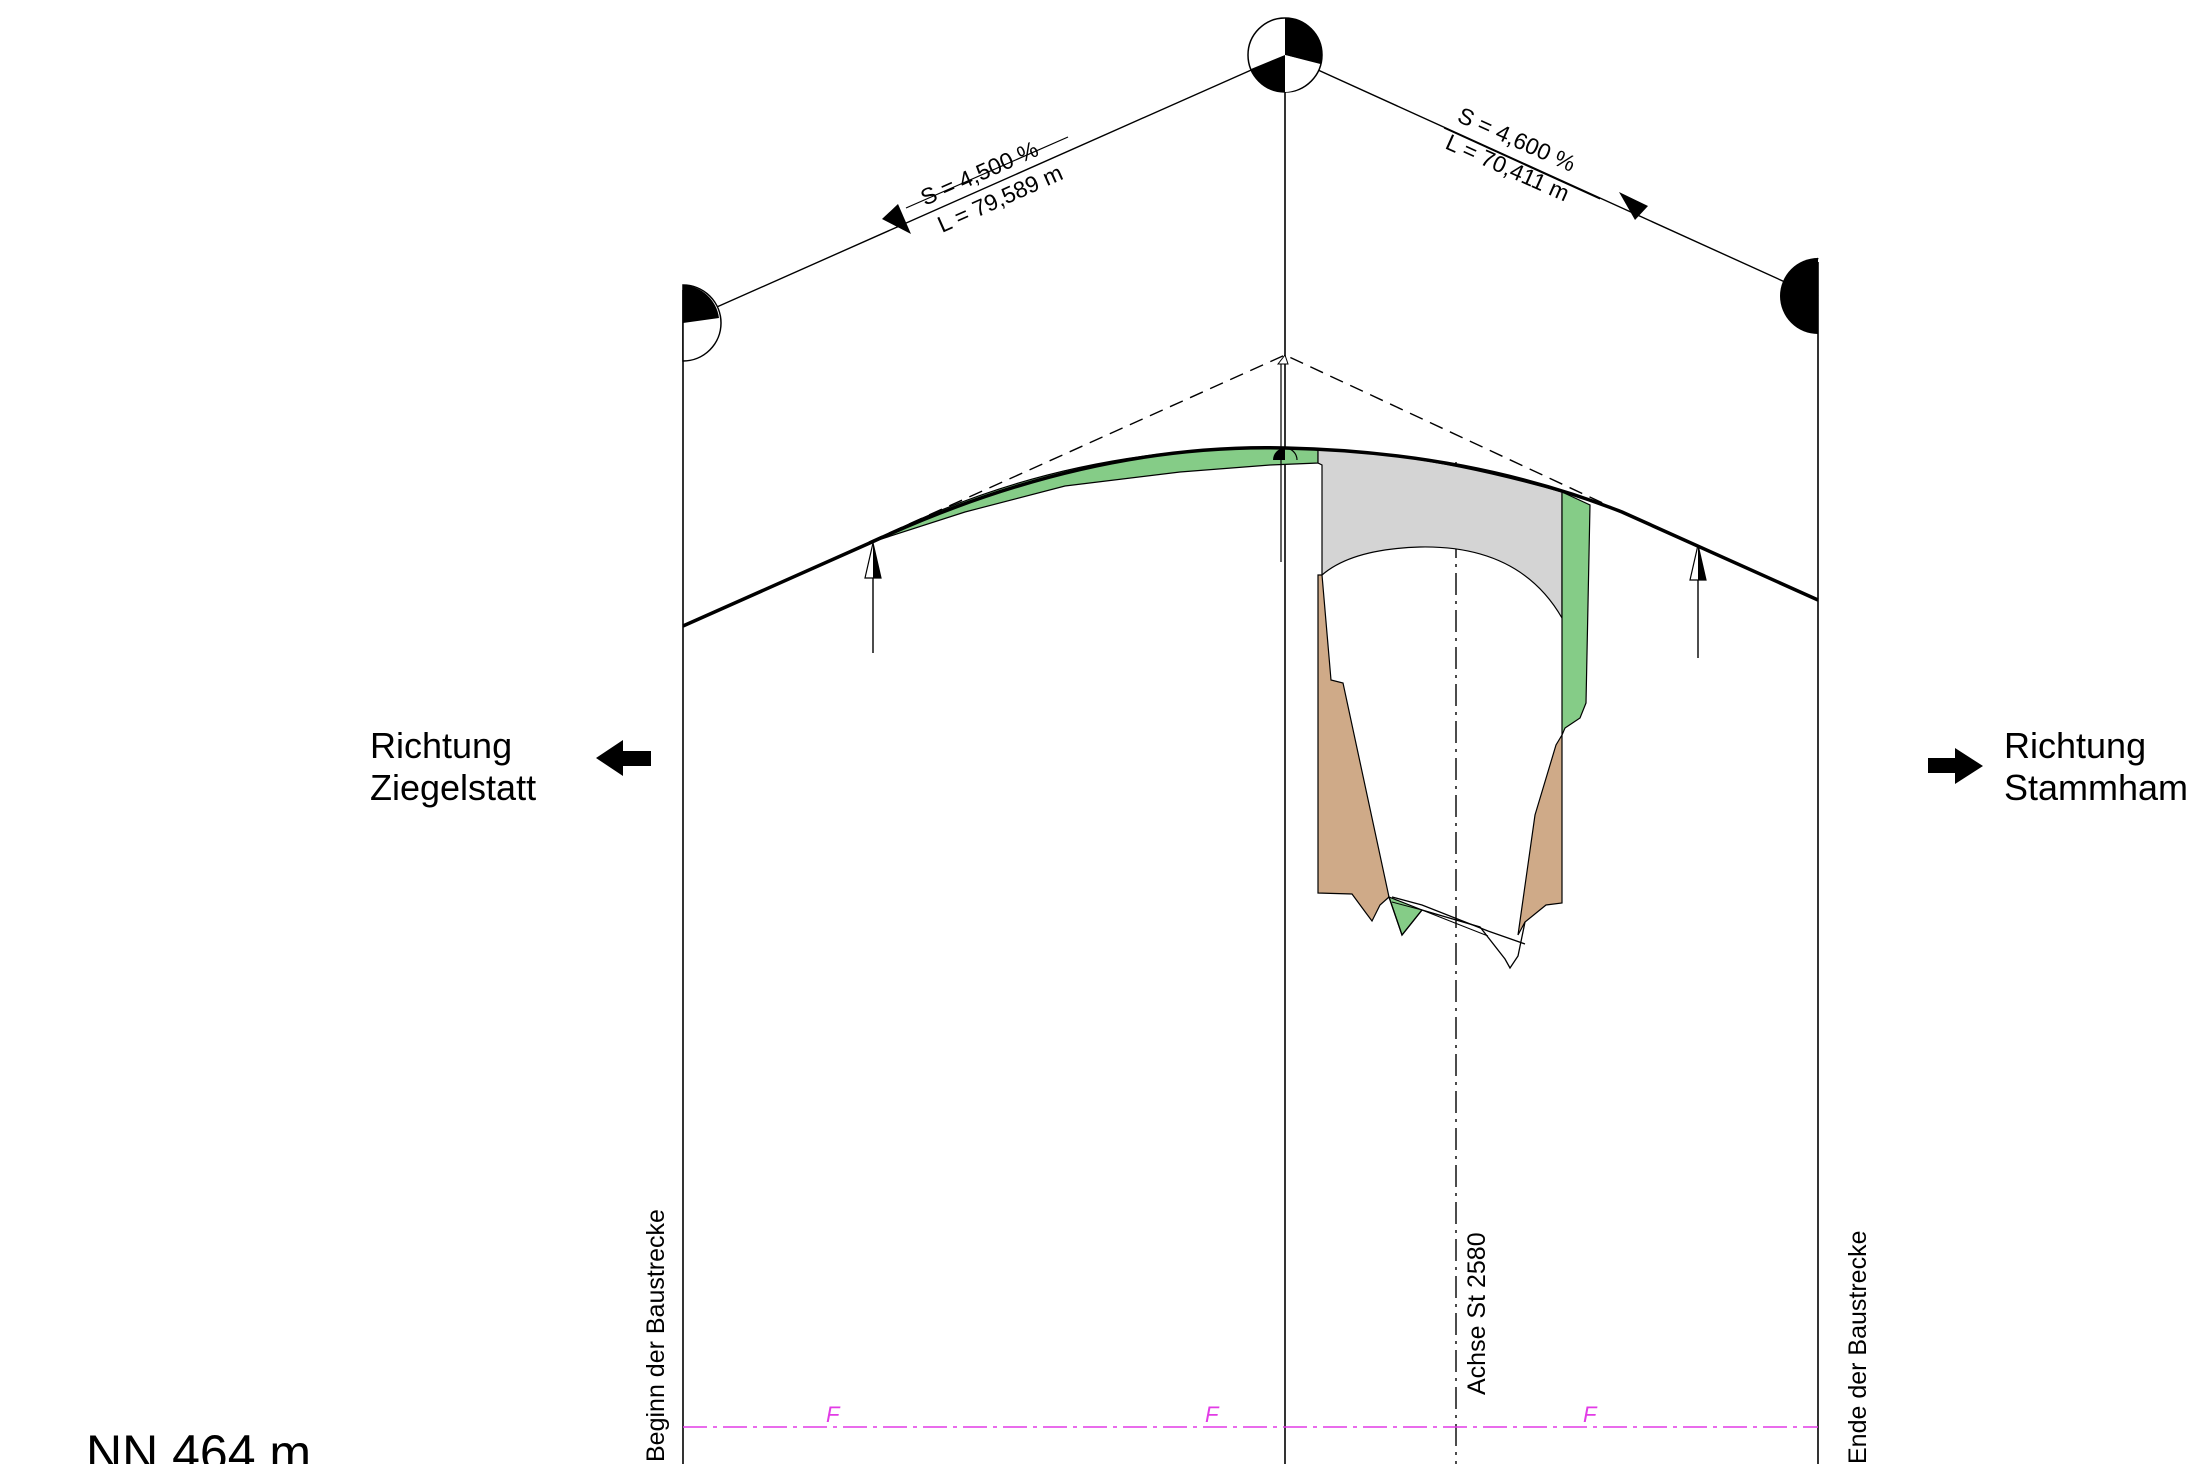 Image resolution: width=2194 pixels, height=1464 pixels. I want to click on arrow-right-icon, so click(1955, 766).